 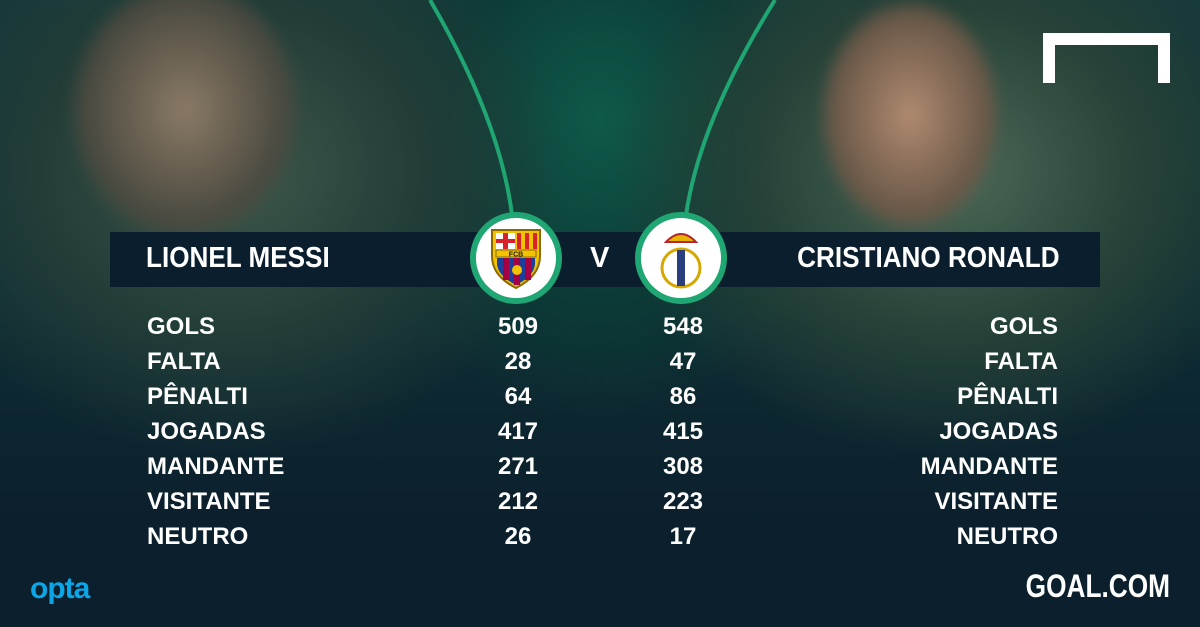 I want to click on stat-label-left: JOGADAS, so click(x=206, y=431).